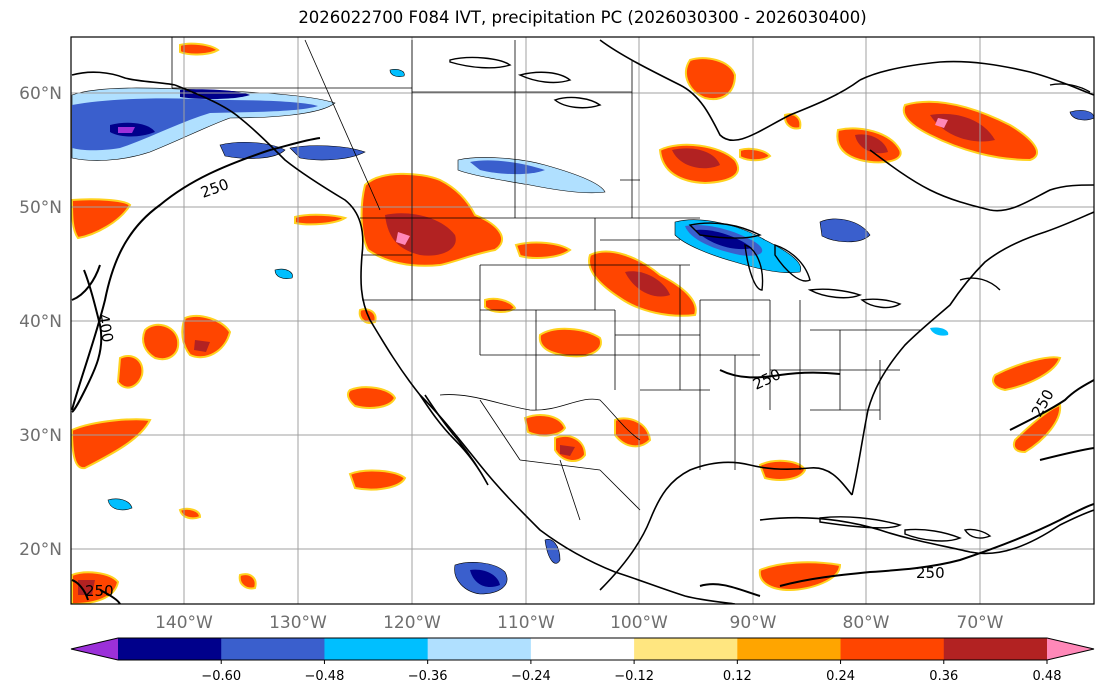 The height and width of the screenshot is (698, 1105). What do you see at coordinates (40, 550) in the screenshot?
I see `lat-label: 20°N` at bounding box center [40, 550].